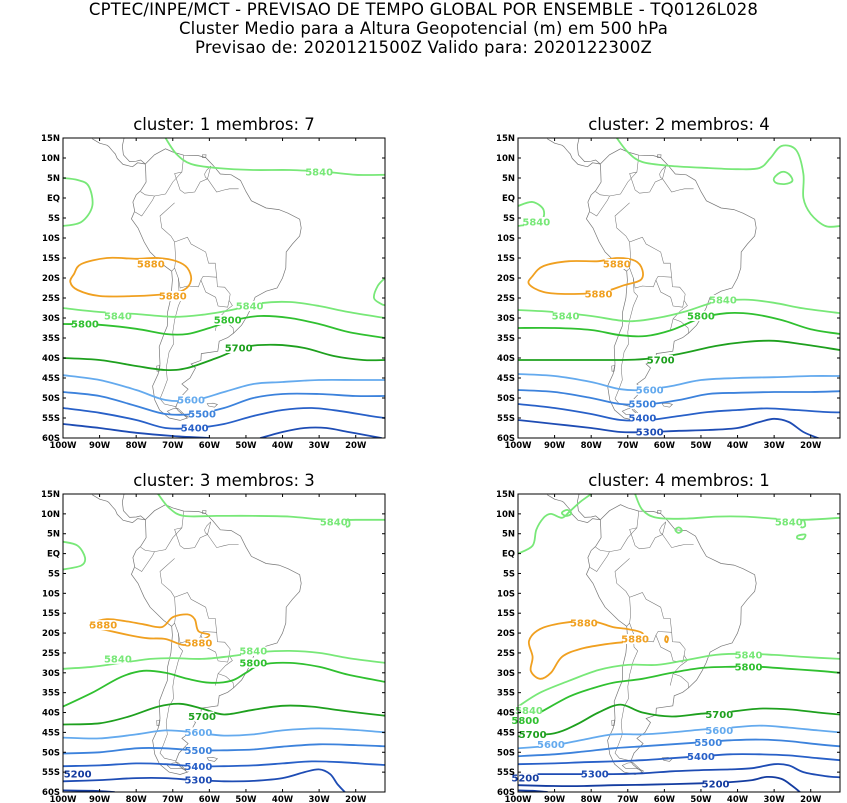 This screenshot has height=803, width=847. Describe the element at coordinates (224, 643) in the screenshot. I see `contour-layer` at that location.